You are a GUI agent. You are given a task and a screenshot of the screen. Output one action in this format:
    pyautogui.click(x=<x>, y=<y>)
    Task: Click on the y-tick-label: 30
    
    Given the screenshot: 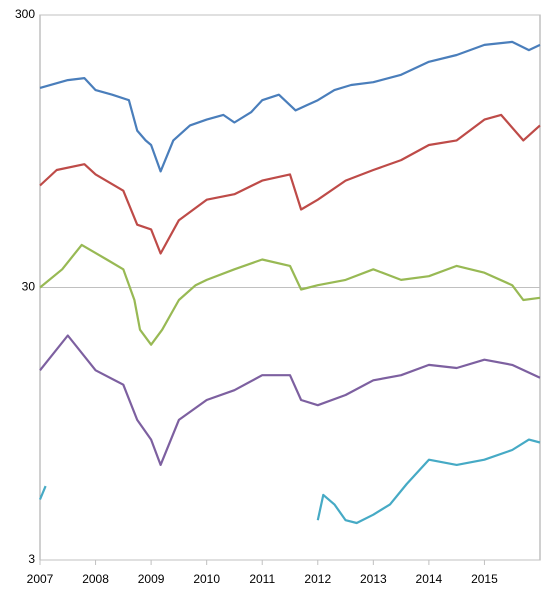 What is the action you would take?
    pyautogui.click(x=29, y=287)
    